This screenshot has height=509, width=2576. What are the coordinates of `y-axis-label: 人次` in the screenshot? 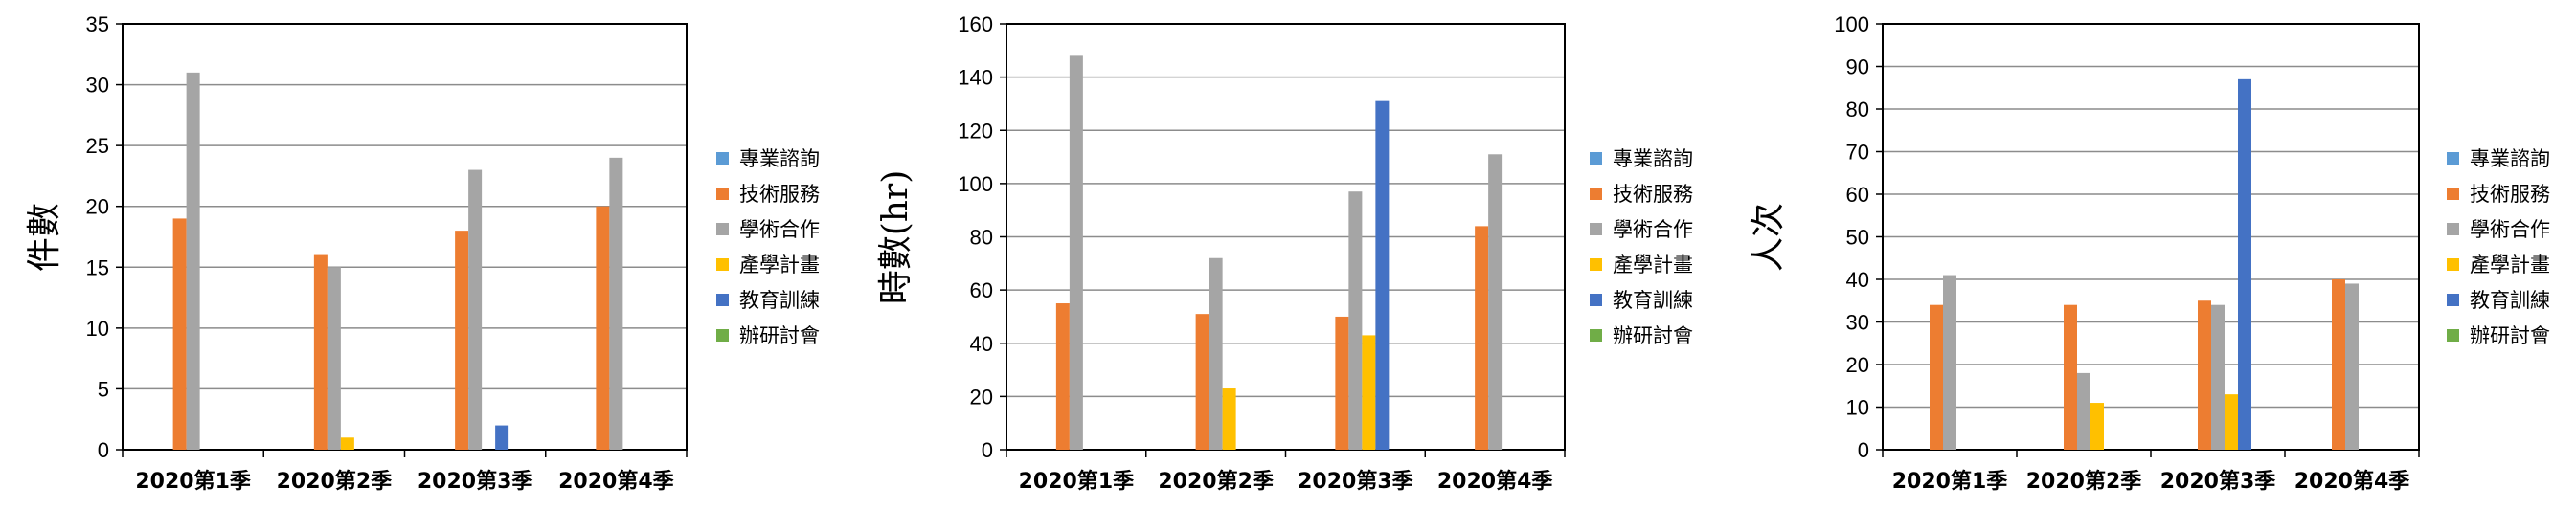 It's located at (1768, 237).